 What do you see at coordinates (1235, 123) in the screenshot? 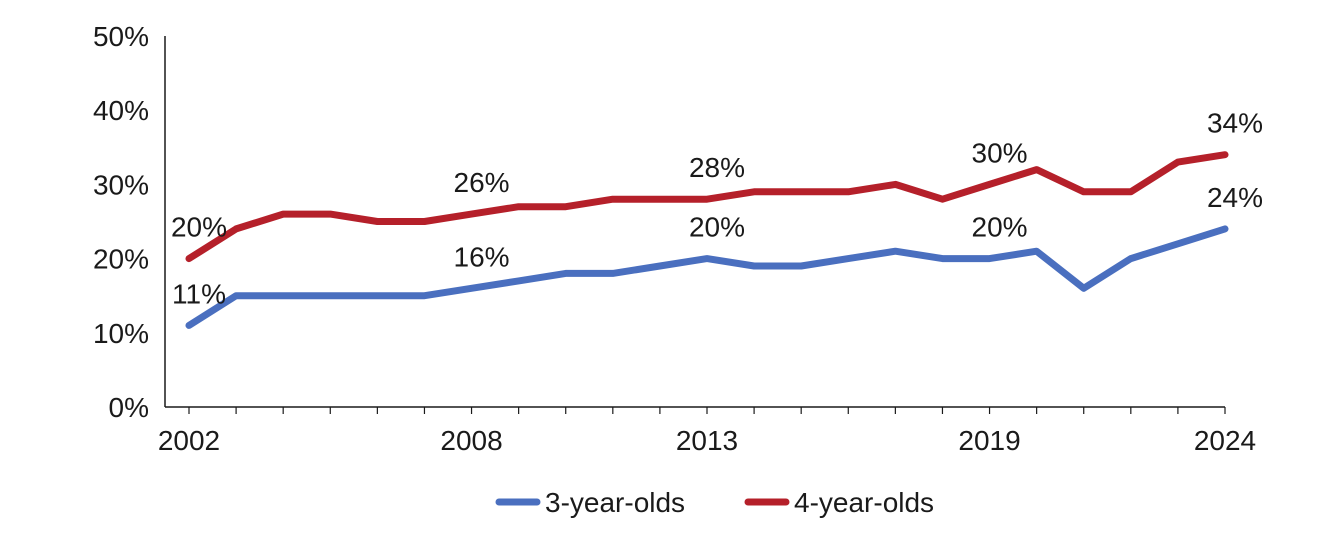
I see `data-label: 34%` at bounding box center [1235, 123].